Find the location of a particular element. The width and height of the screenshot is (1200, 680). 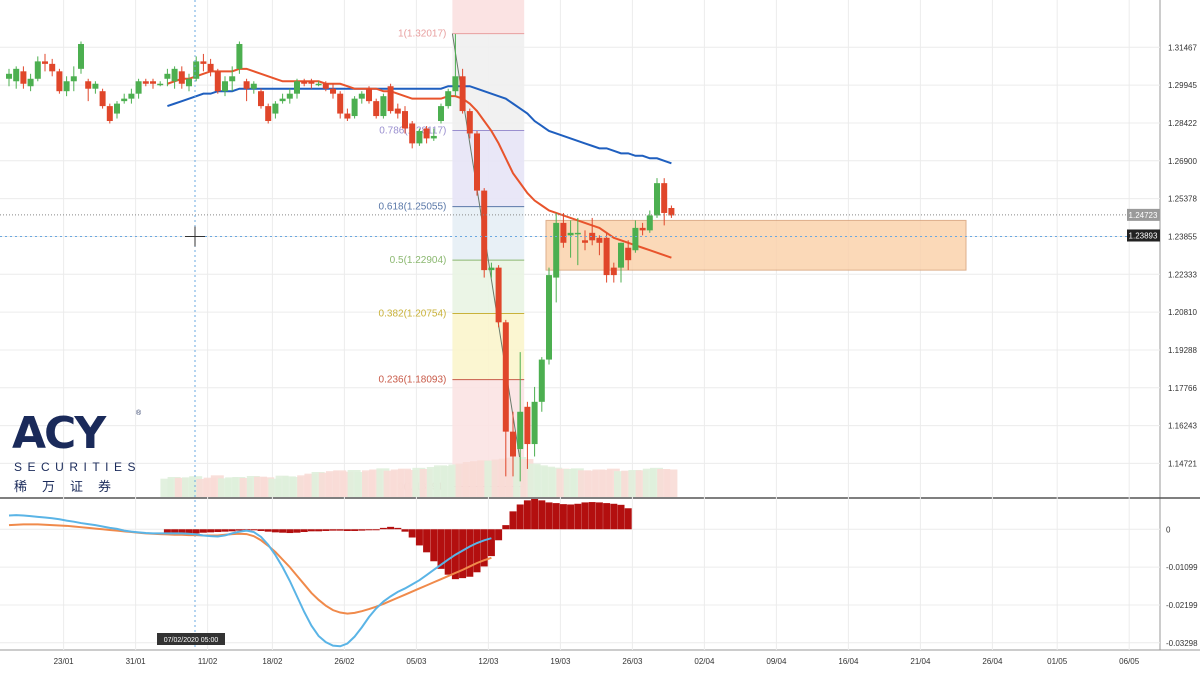

fib-level-label: 0.618(1.25055) is located at coordinates (413, 207).